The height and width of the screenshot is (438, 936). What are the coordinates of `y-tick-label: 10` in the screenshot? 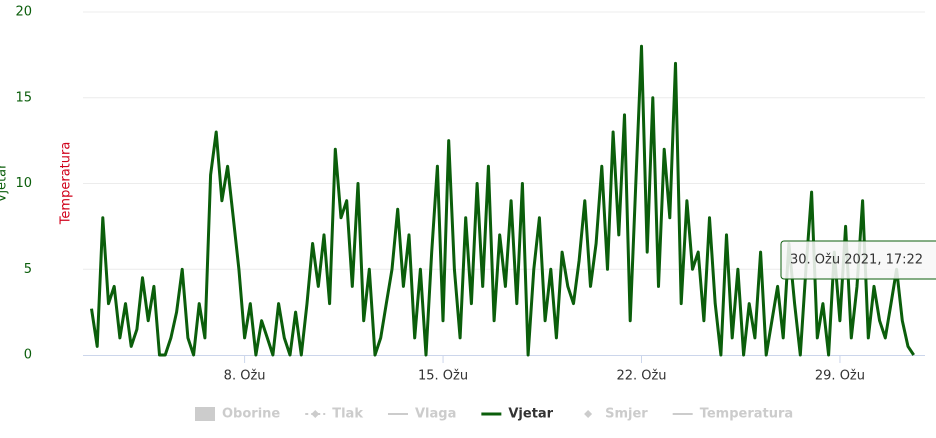 It's located at (23, 183).